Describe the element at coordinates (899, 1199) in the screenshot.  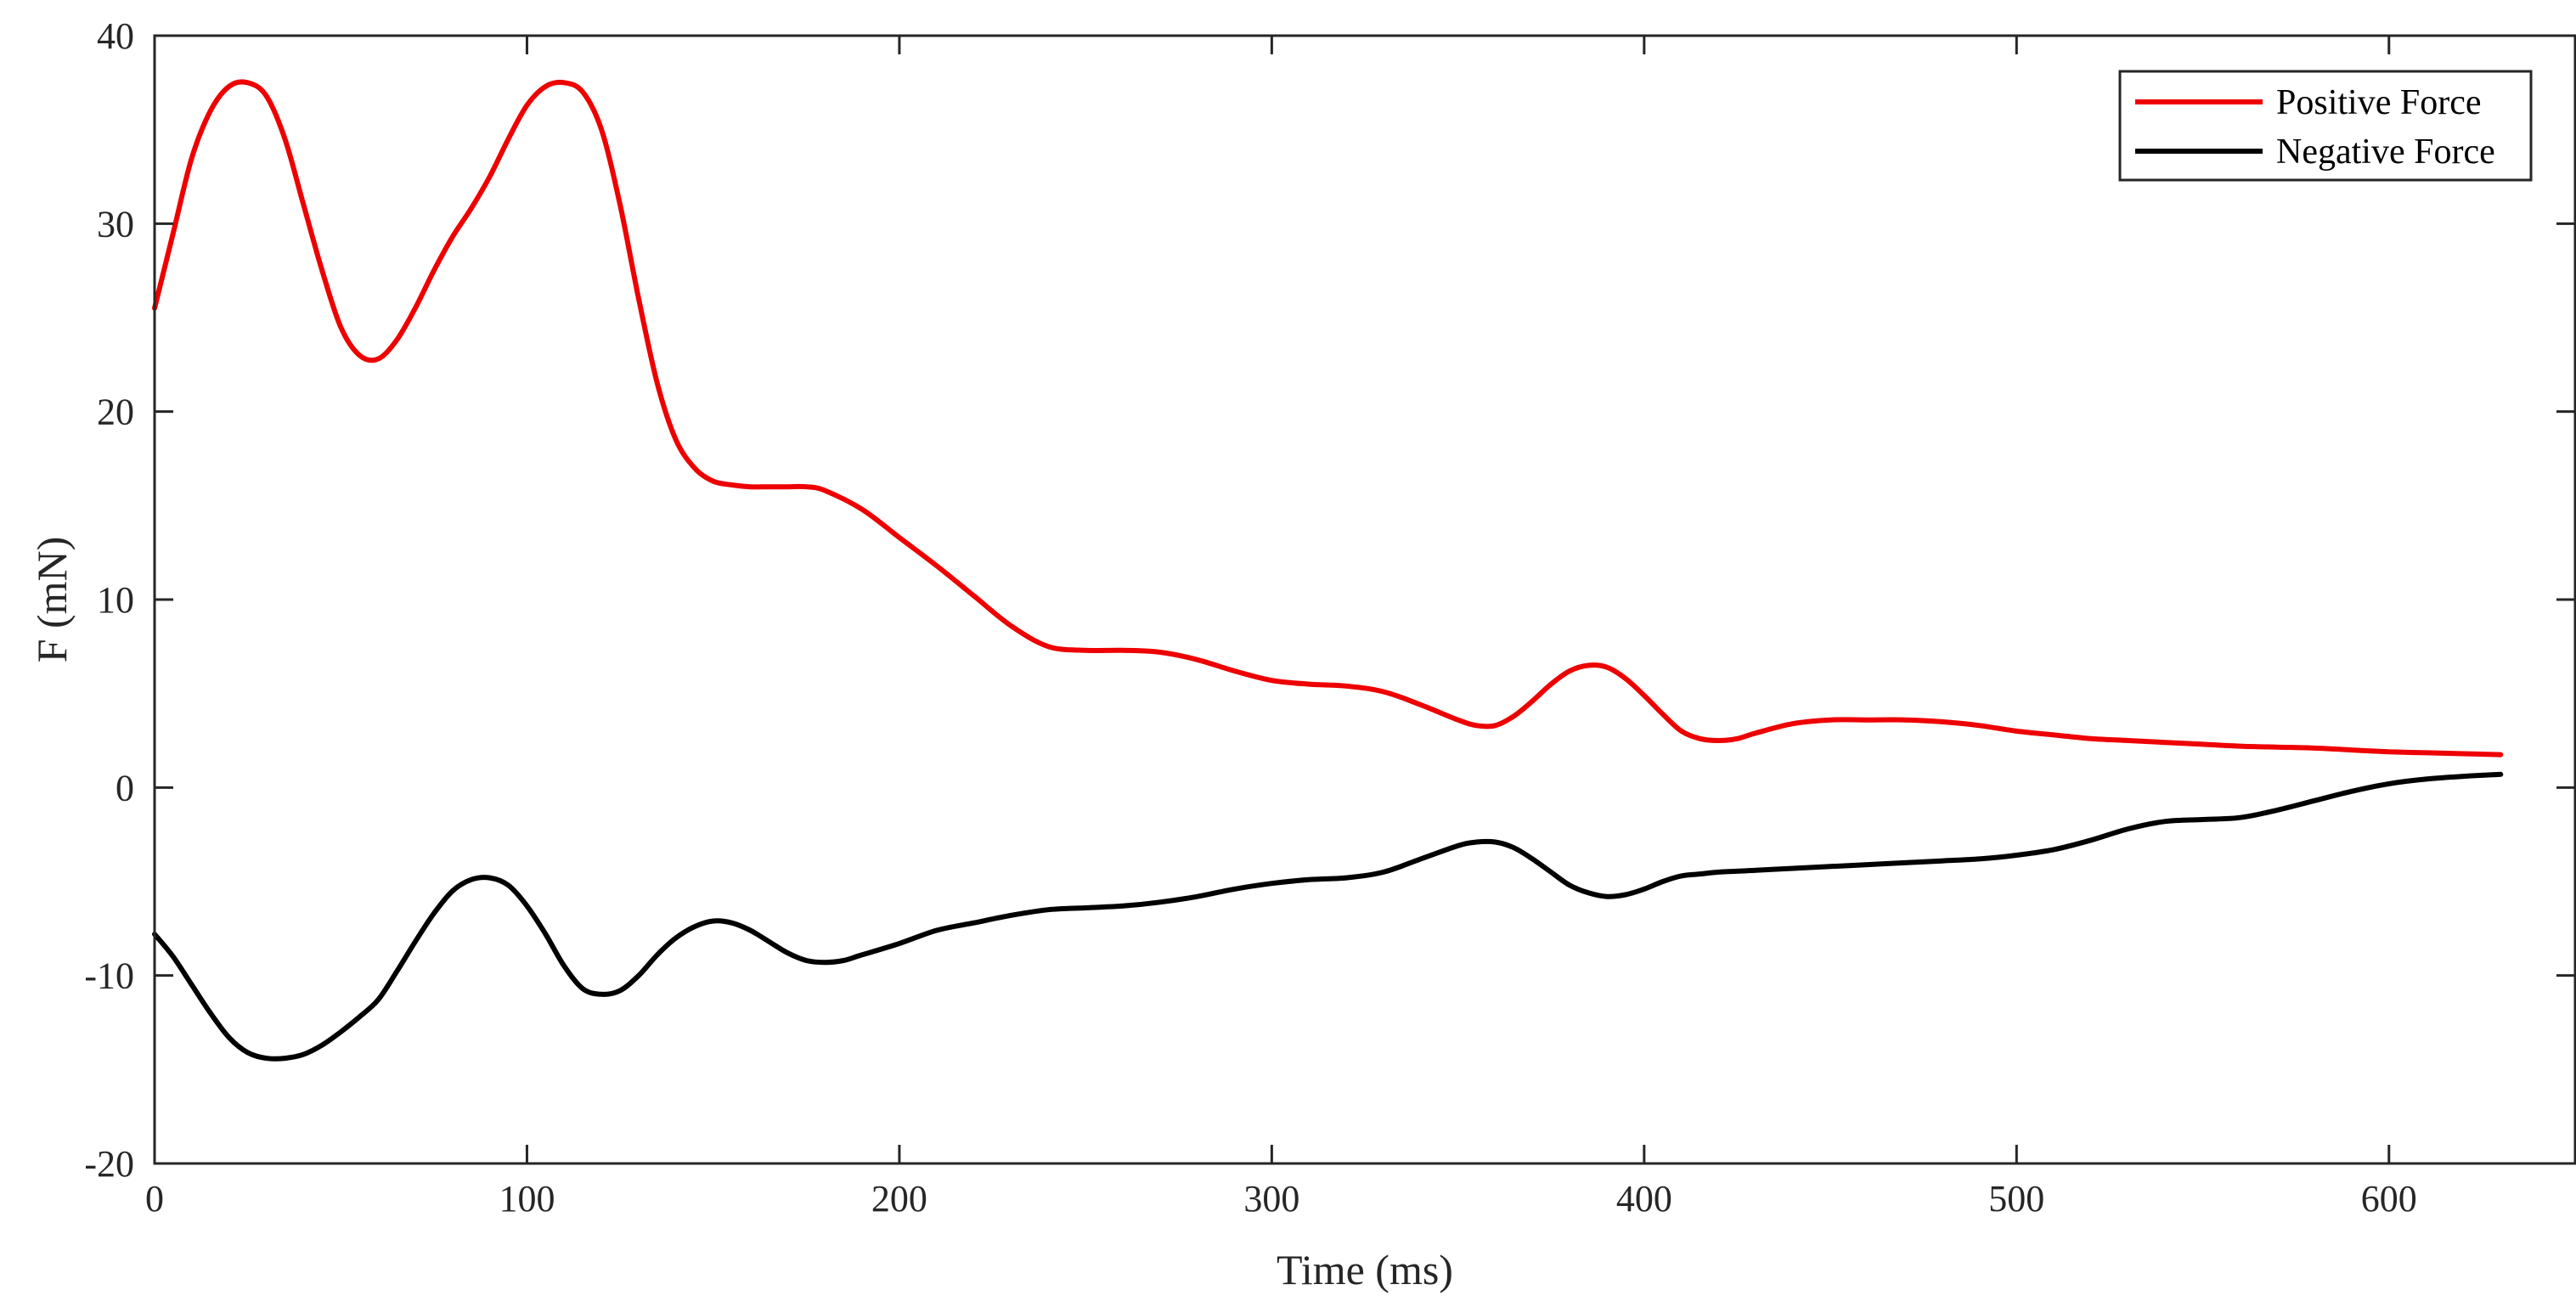
I see `x-tick-label: 200` at that location.